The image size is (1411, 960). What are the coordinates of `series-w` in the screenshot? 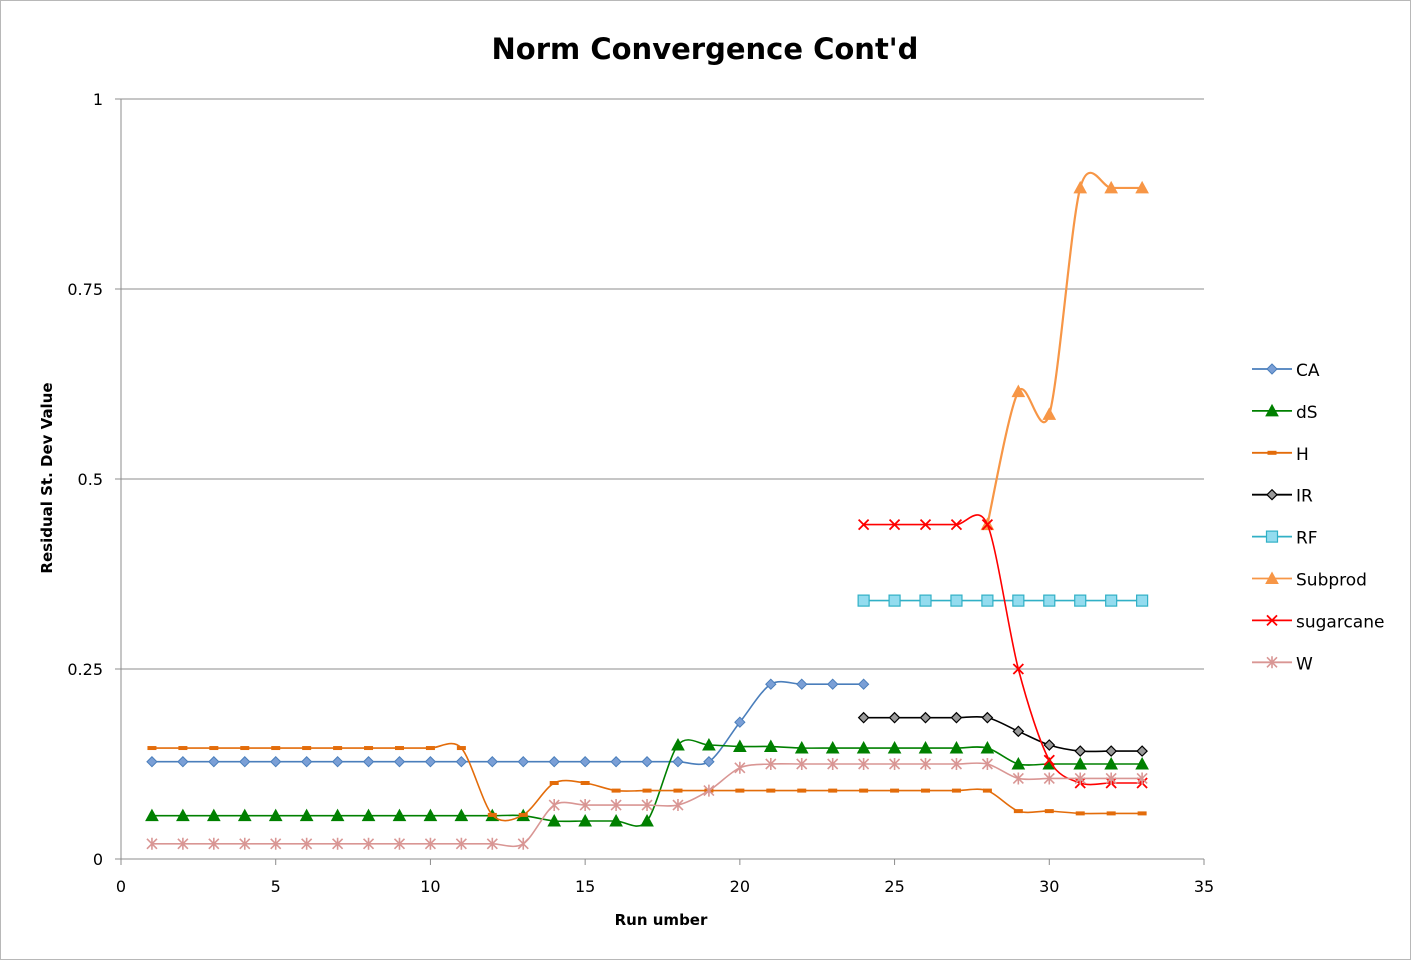 It's located at (647, 804).